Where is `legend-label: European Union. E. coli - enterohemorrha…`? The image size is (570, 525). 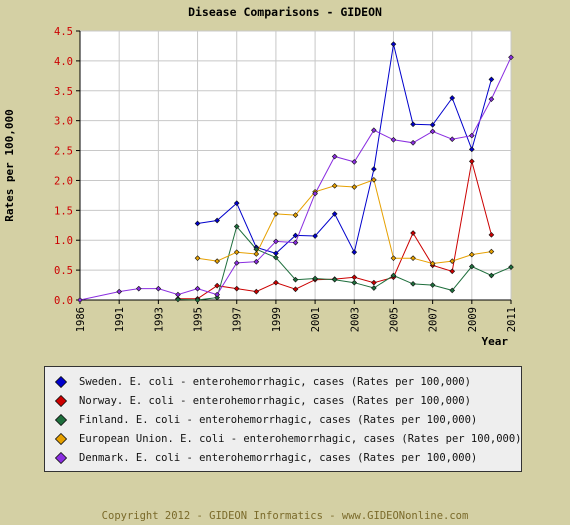
legend-label: European Union. E. coli - enterohemorrha… is located at coordinates (300, 439).